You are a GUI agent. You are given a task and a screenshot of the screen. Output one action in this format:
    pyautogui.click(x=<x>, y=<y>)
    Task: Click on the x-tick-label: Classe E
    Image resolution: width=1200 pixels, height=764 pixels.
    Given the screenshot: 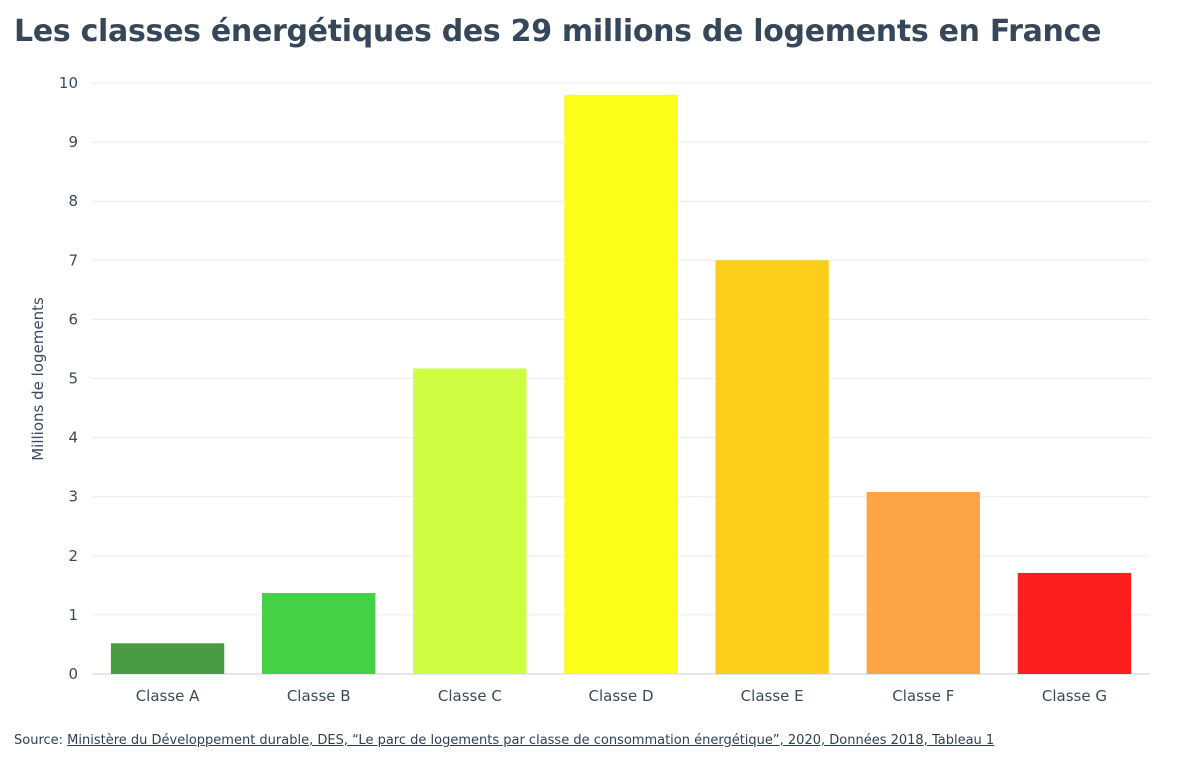 What is the action you would take?
    pyautogui.click(x=772, y=696)
    